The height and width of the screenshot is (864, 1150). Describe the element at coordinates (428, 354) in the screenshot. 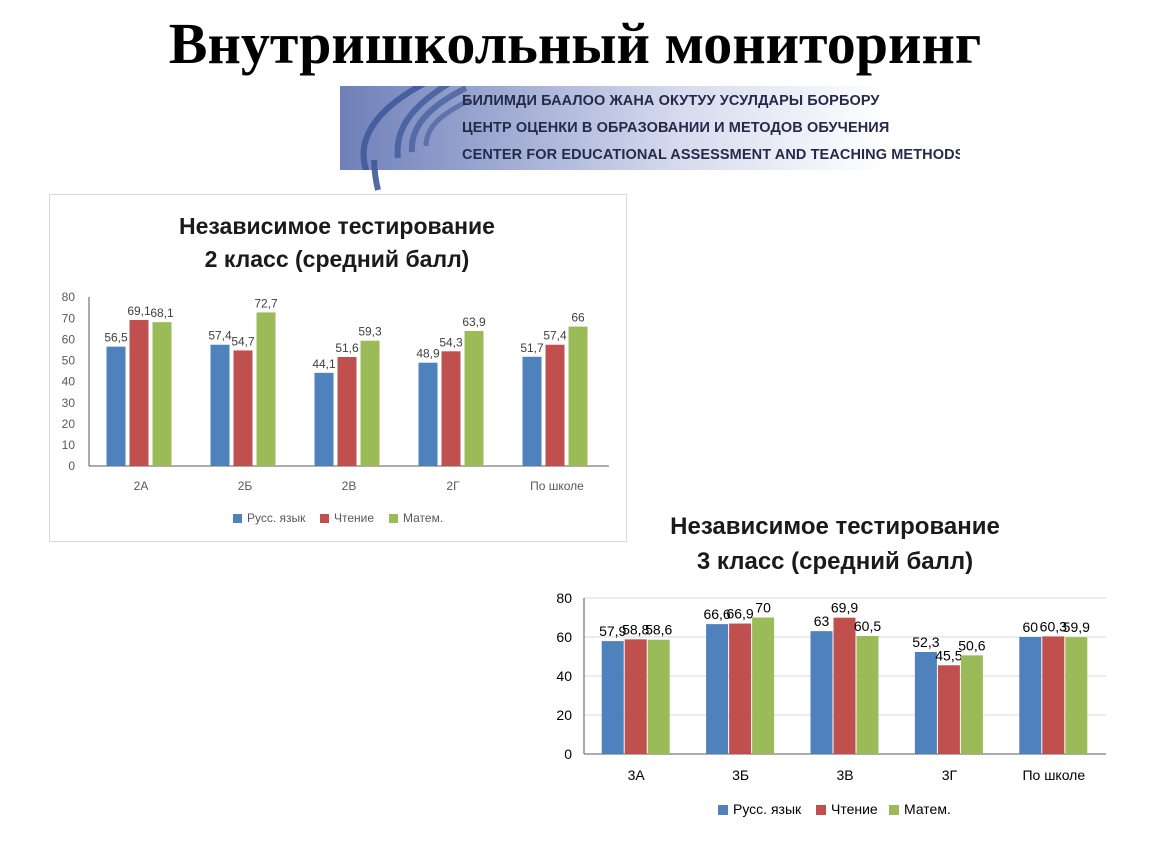

I see `data-label: 48,9` at that location.